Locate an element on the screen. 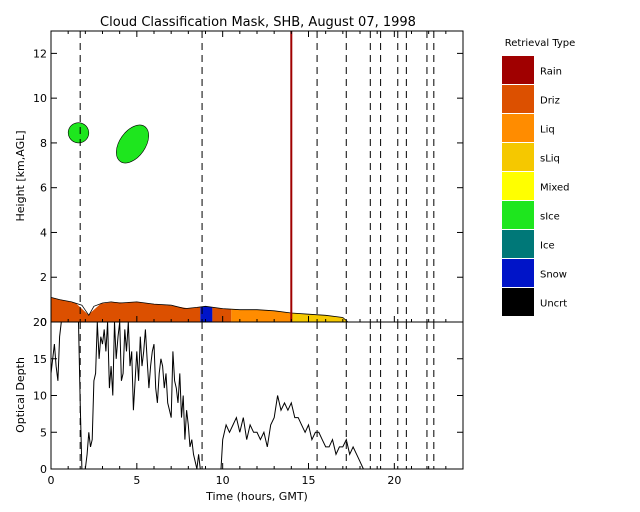  legend-label-driz: Driz is located at coordinates (550, 101).